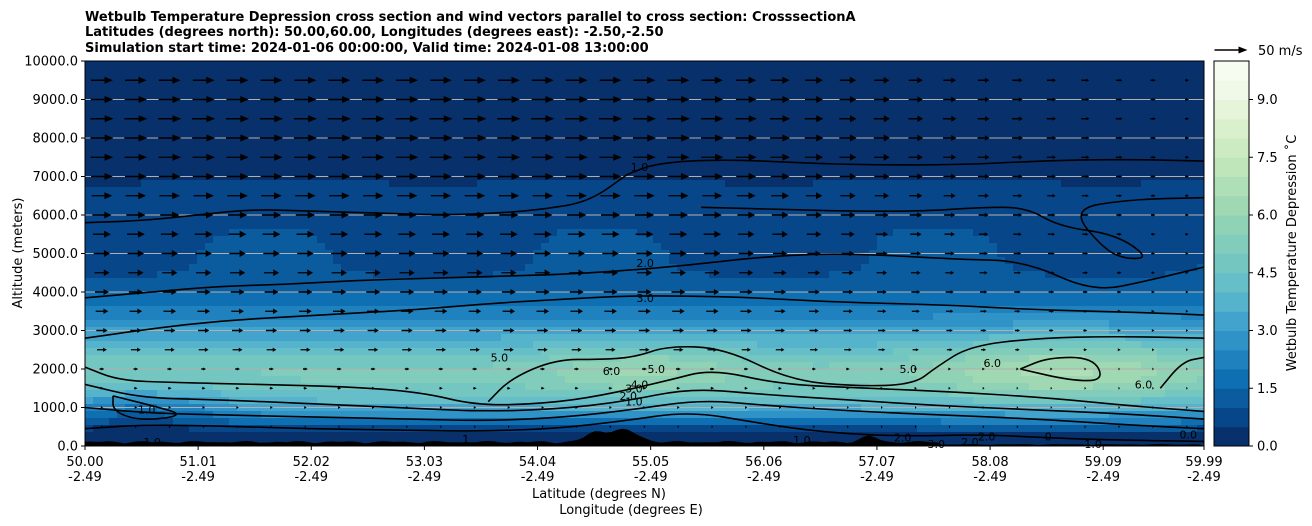 Image resolution: width=1312 pixels, height=526 pixels. Describe the element at coordinates (909, 369) in the screenshot. I see `contour-label: 5.0` at that location.